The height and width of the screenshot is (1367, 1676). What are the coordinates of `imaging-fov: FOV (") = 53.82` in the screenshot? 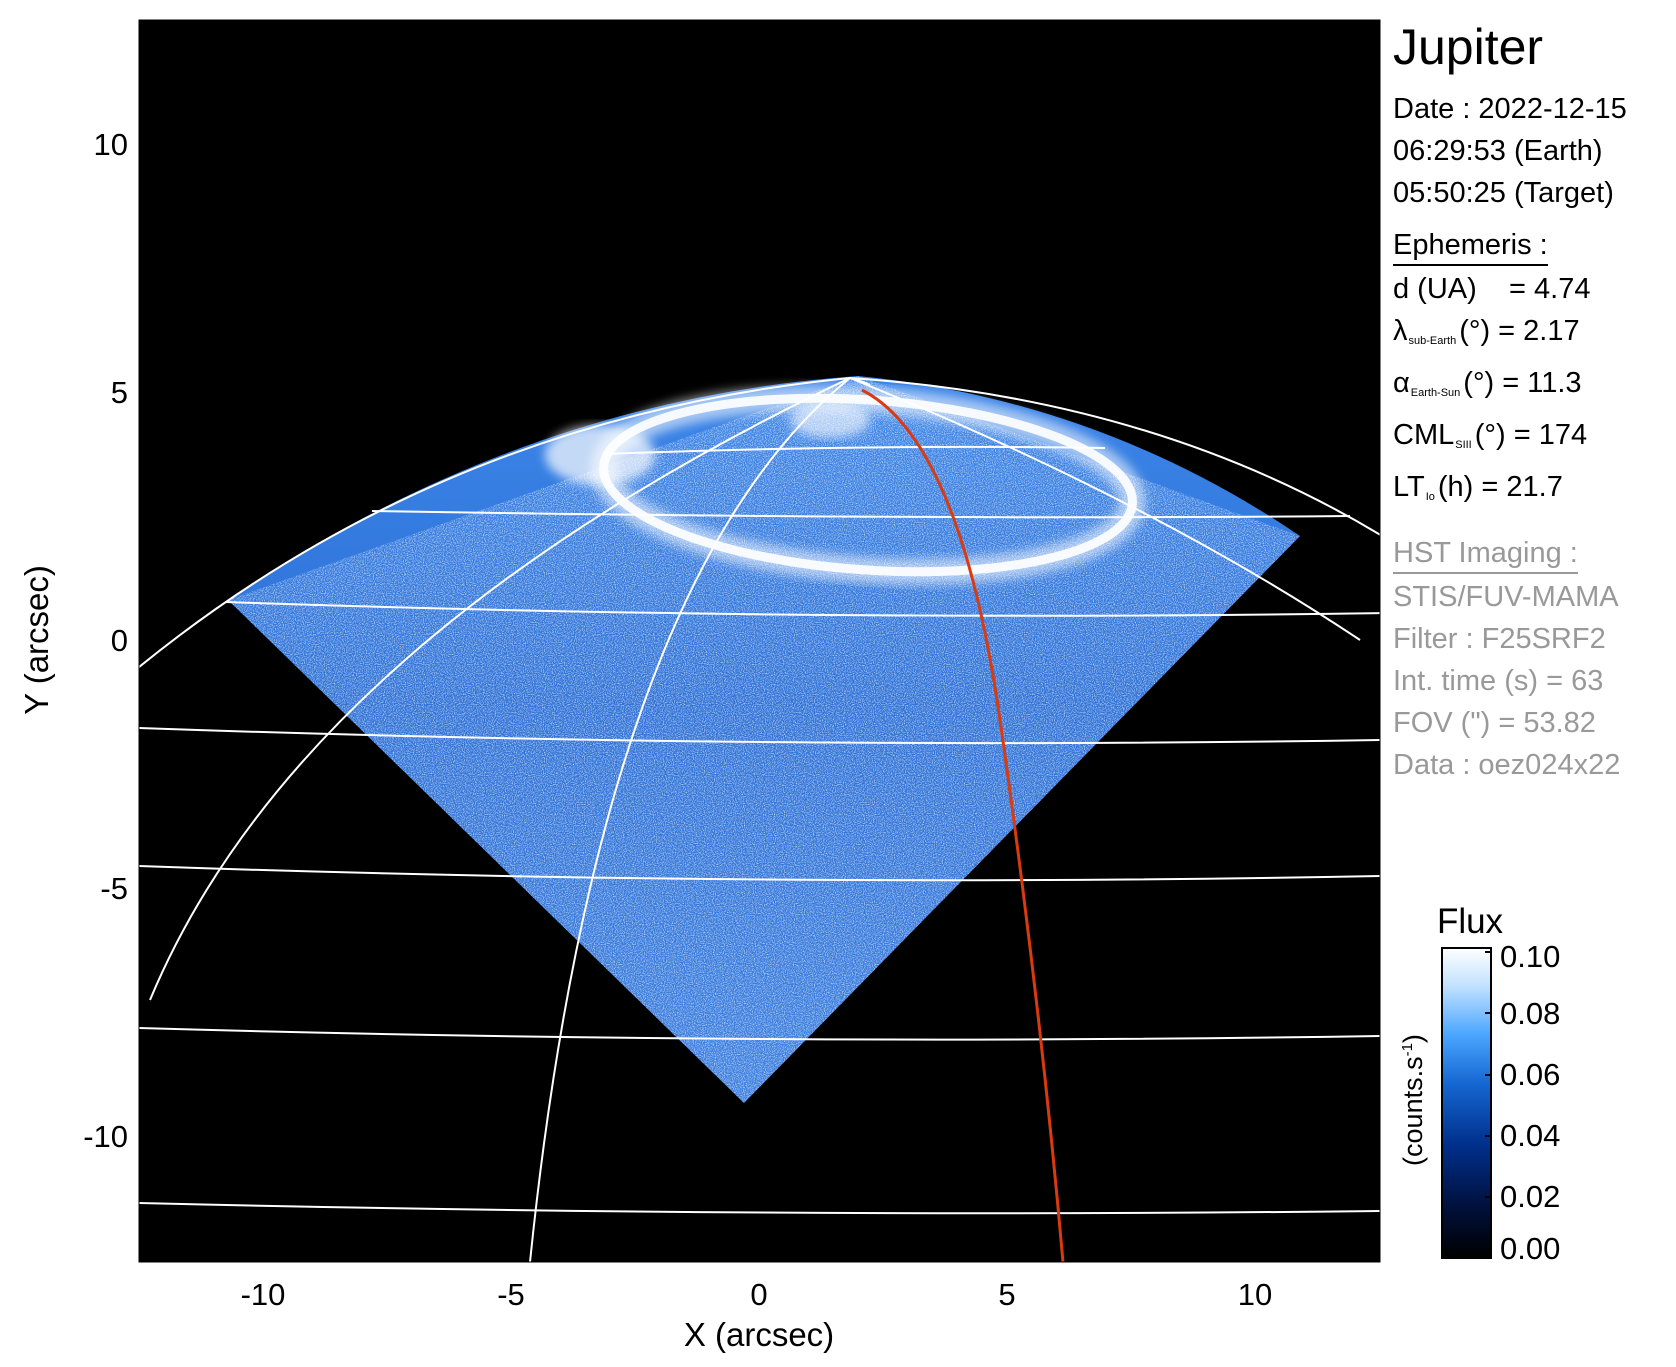 It's located at (1494, 723).